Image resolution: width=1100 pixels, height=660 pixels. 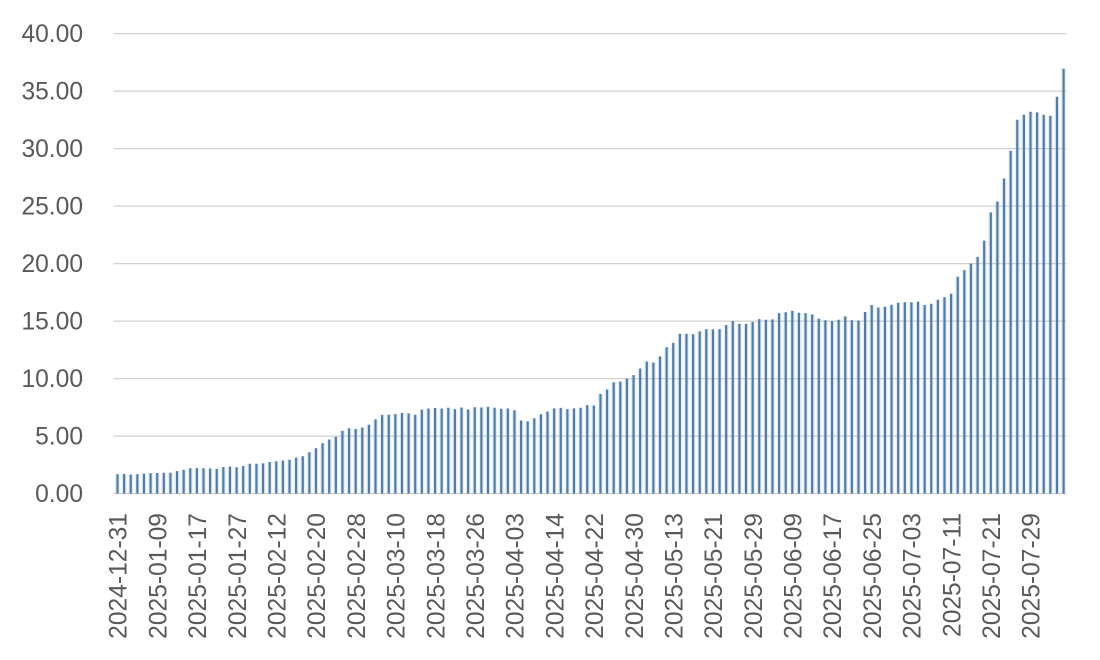 What do you see at coordinates (52, 34) in the screenshot?
I see `svg-text: 40.00` at bounding box center [52, 34].